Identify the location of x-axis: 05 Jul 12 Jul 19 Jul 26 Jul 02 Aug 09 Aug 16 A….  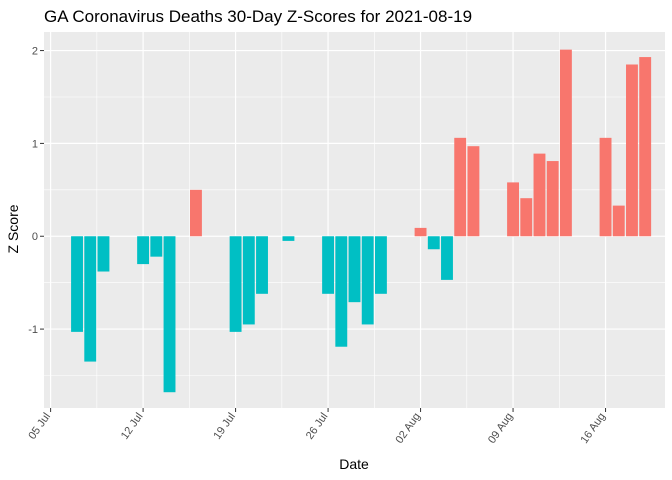
(317, 427).